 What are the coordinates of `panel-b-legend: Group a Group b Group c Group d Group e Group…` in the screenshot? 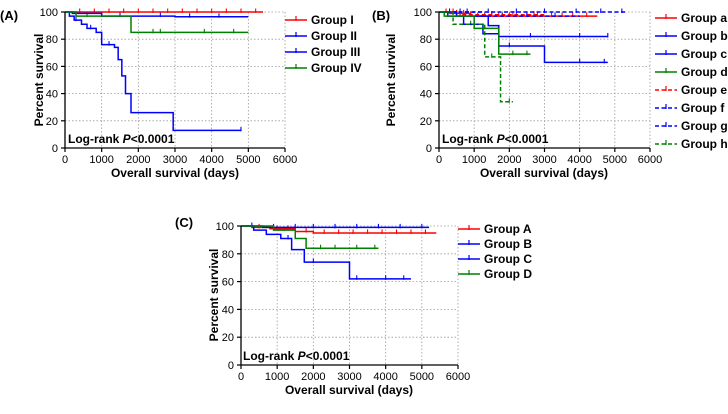 It's located at (691, 81).